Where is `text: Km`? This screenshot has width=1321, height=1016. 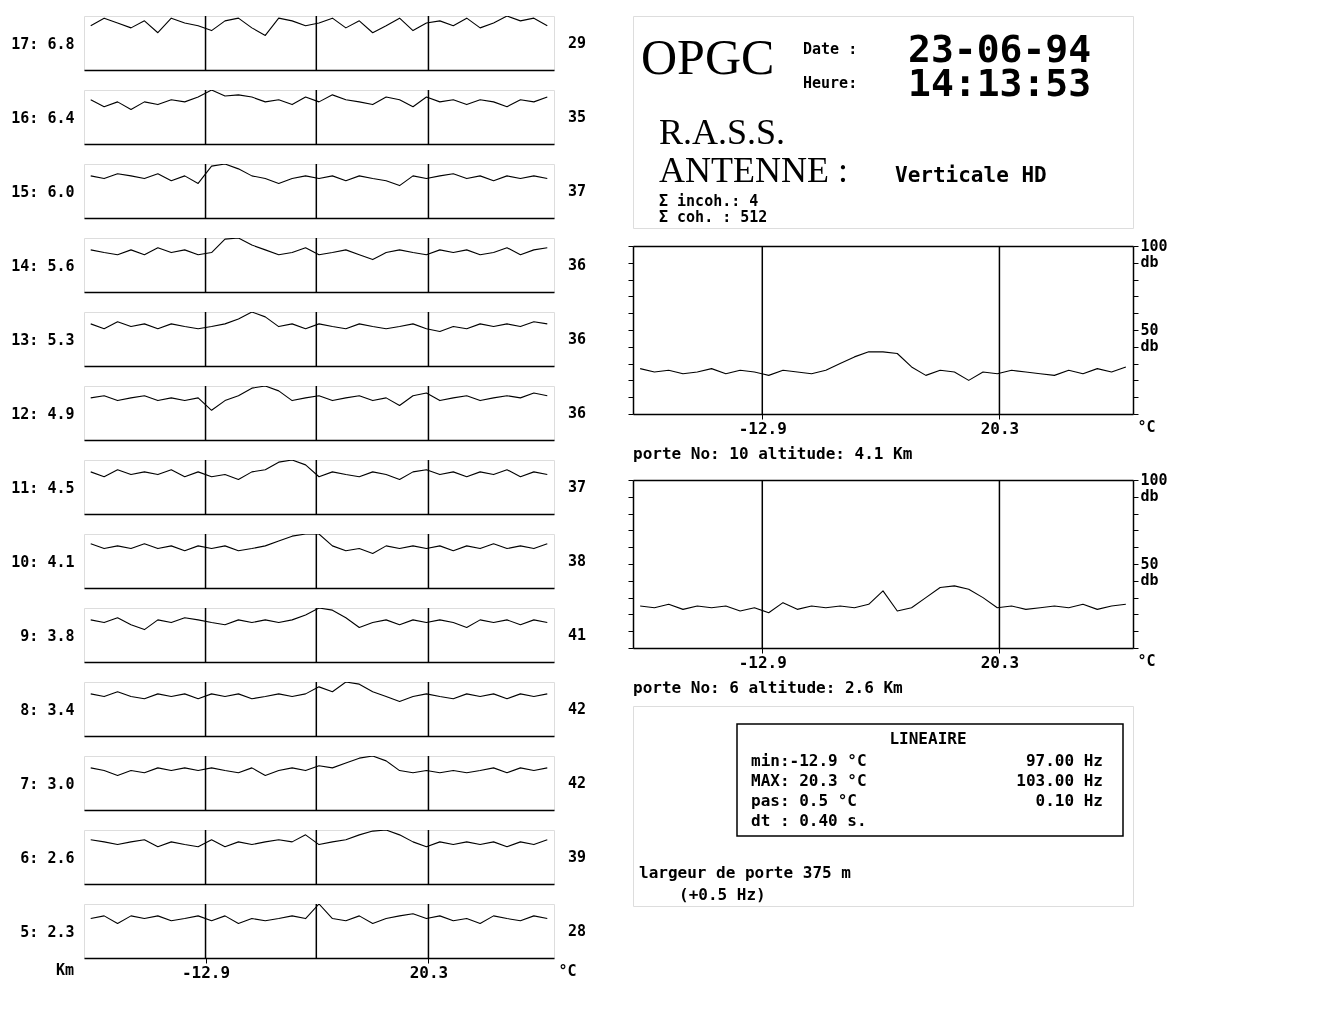
text: Km is located at coordinates (64, 970).